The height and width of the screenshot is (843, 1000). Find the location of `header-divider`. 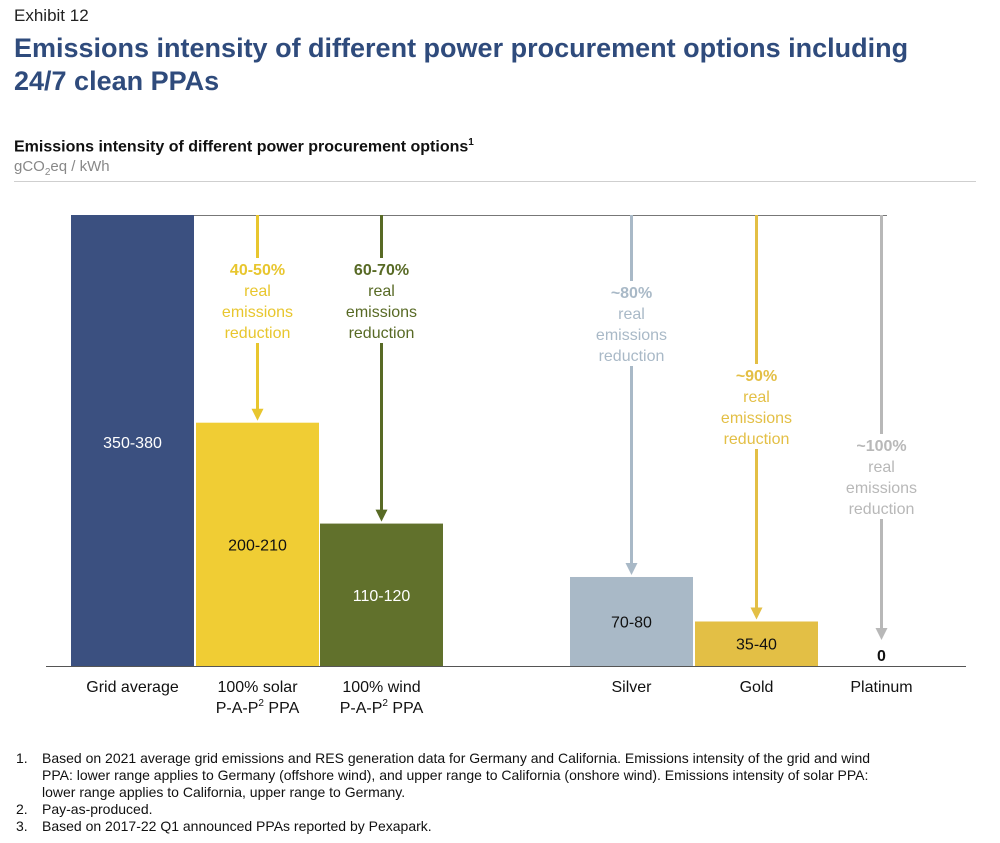

header-divider is located at coordinates (495, 181).